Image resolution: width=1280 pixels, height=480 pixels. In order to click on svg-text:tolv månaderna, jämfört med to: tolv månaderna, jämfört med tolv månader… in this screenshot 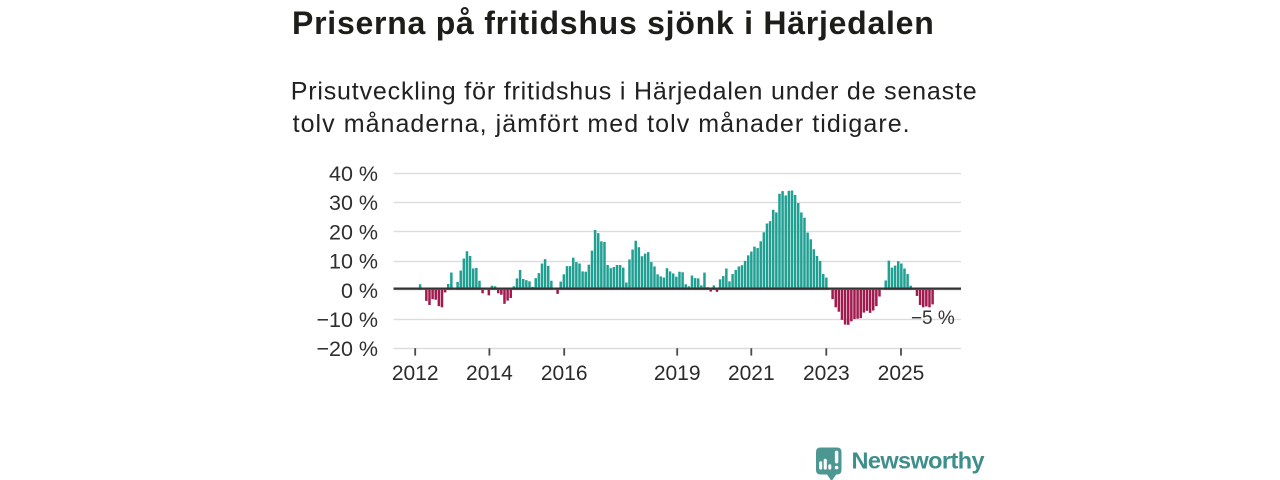, I will do `click(602, 124)`.